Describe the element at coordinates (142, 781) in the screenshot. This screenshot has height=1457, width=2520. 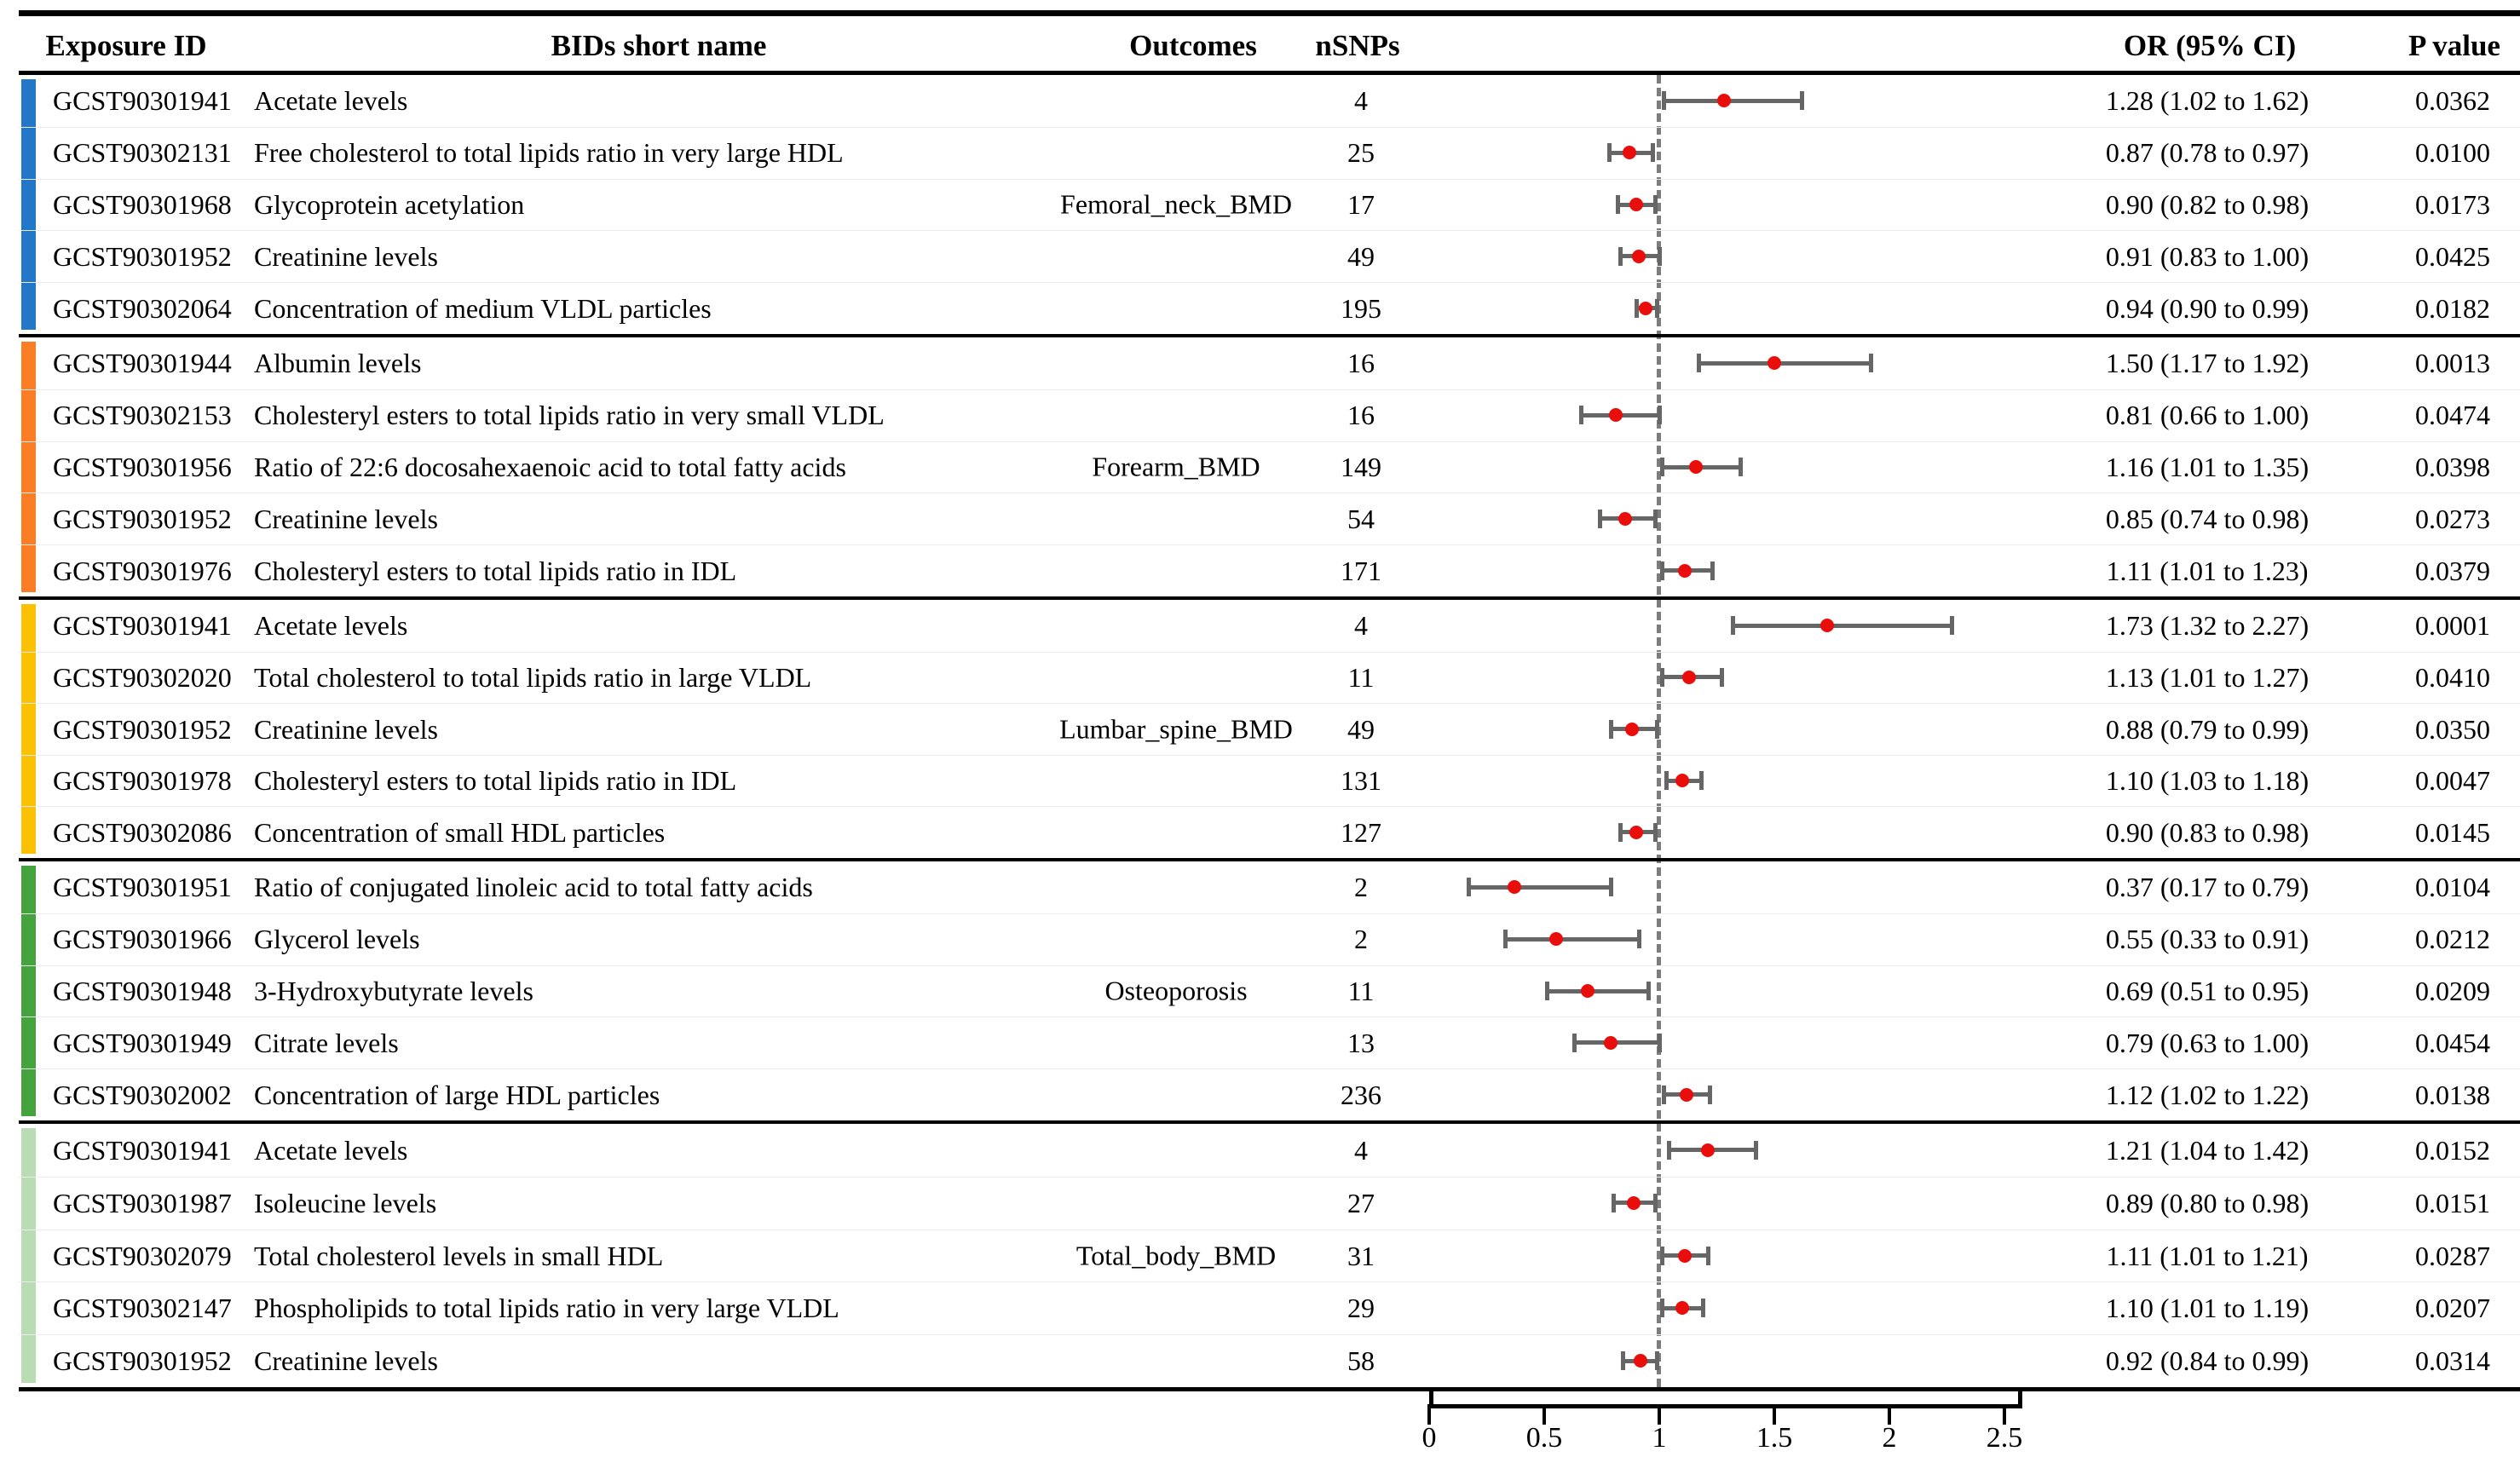
I see `exposure-id-cell: GCST90301978` at that location.